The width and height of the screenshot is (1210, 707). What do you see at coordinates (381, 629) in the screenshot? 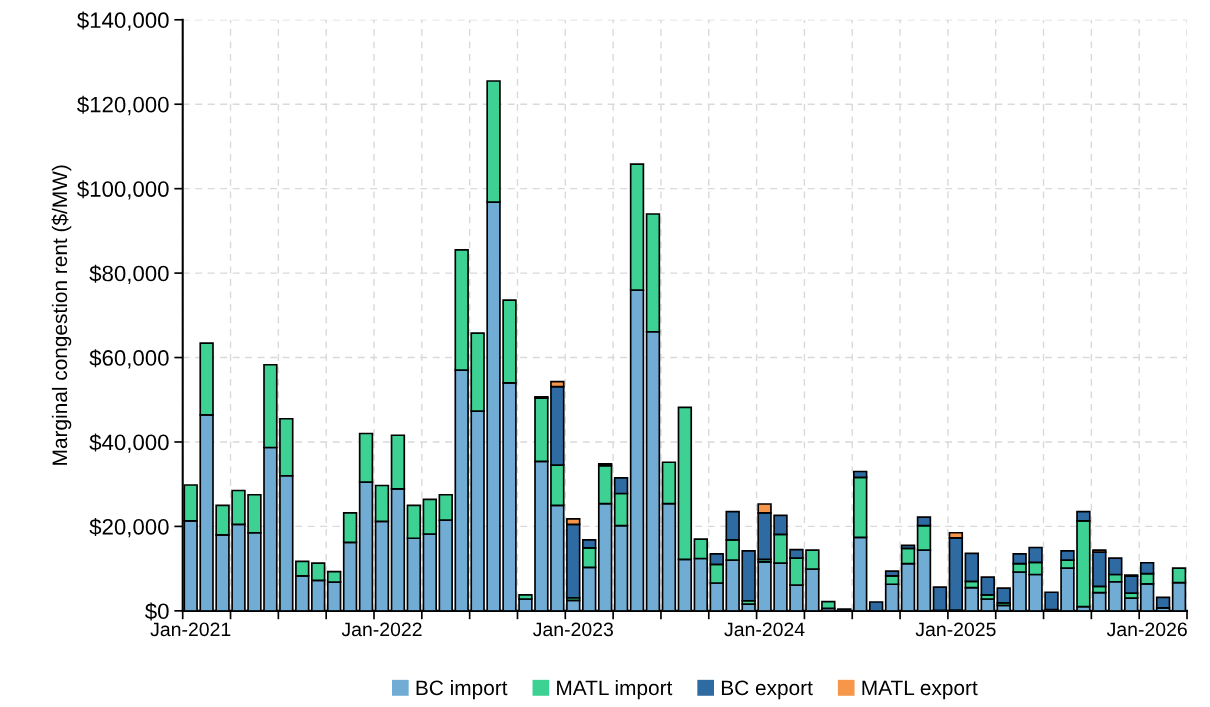
I see `x-tick-label: Jan-2022` at bounding box center [381, 629].